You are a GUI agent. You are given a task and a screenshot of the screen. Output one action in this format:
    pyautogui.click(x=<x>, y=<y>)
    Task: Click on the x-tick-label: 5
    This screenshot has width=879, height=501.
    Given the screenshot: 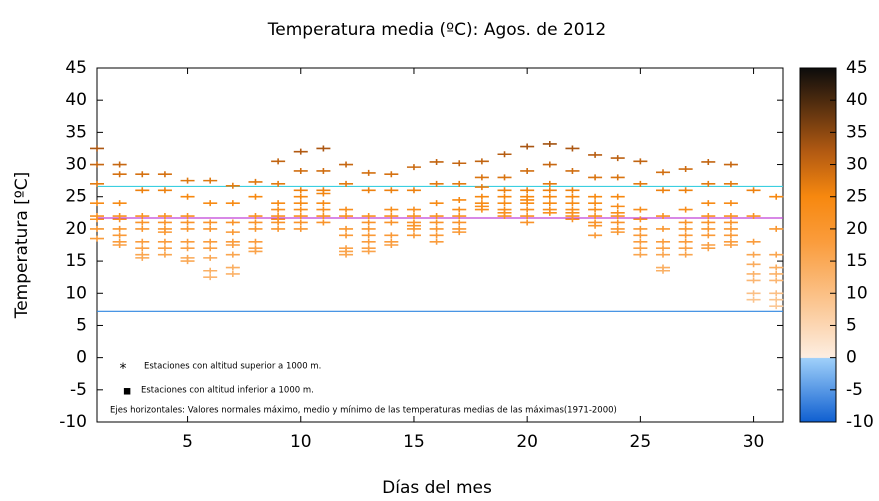 What is the action you would take?
    pyautogui.click(x=187, y=442)
    